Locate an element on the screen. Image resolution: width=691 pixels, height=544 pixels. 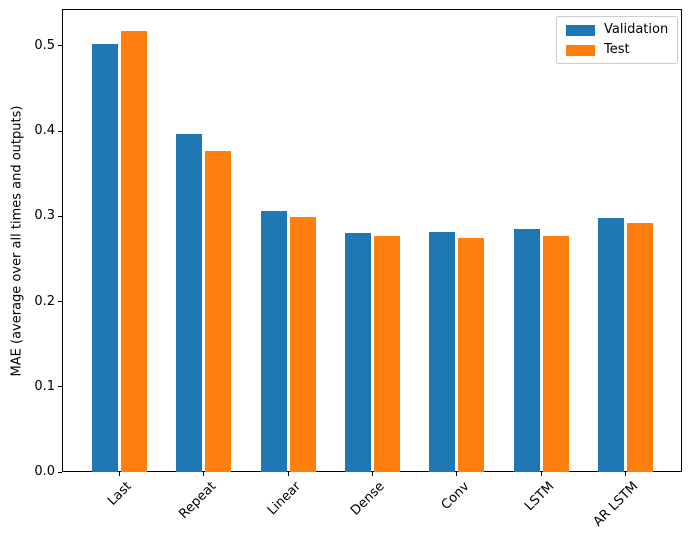
x-tick-label-conv: Conv is located at coordinates (455, 496).